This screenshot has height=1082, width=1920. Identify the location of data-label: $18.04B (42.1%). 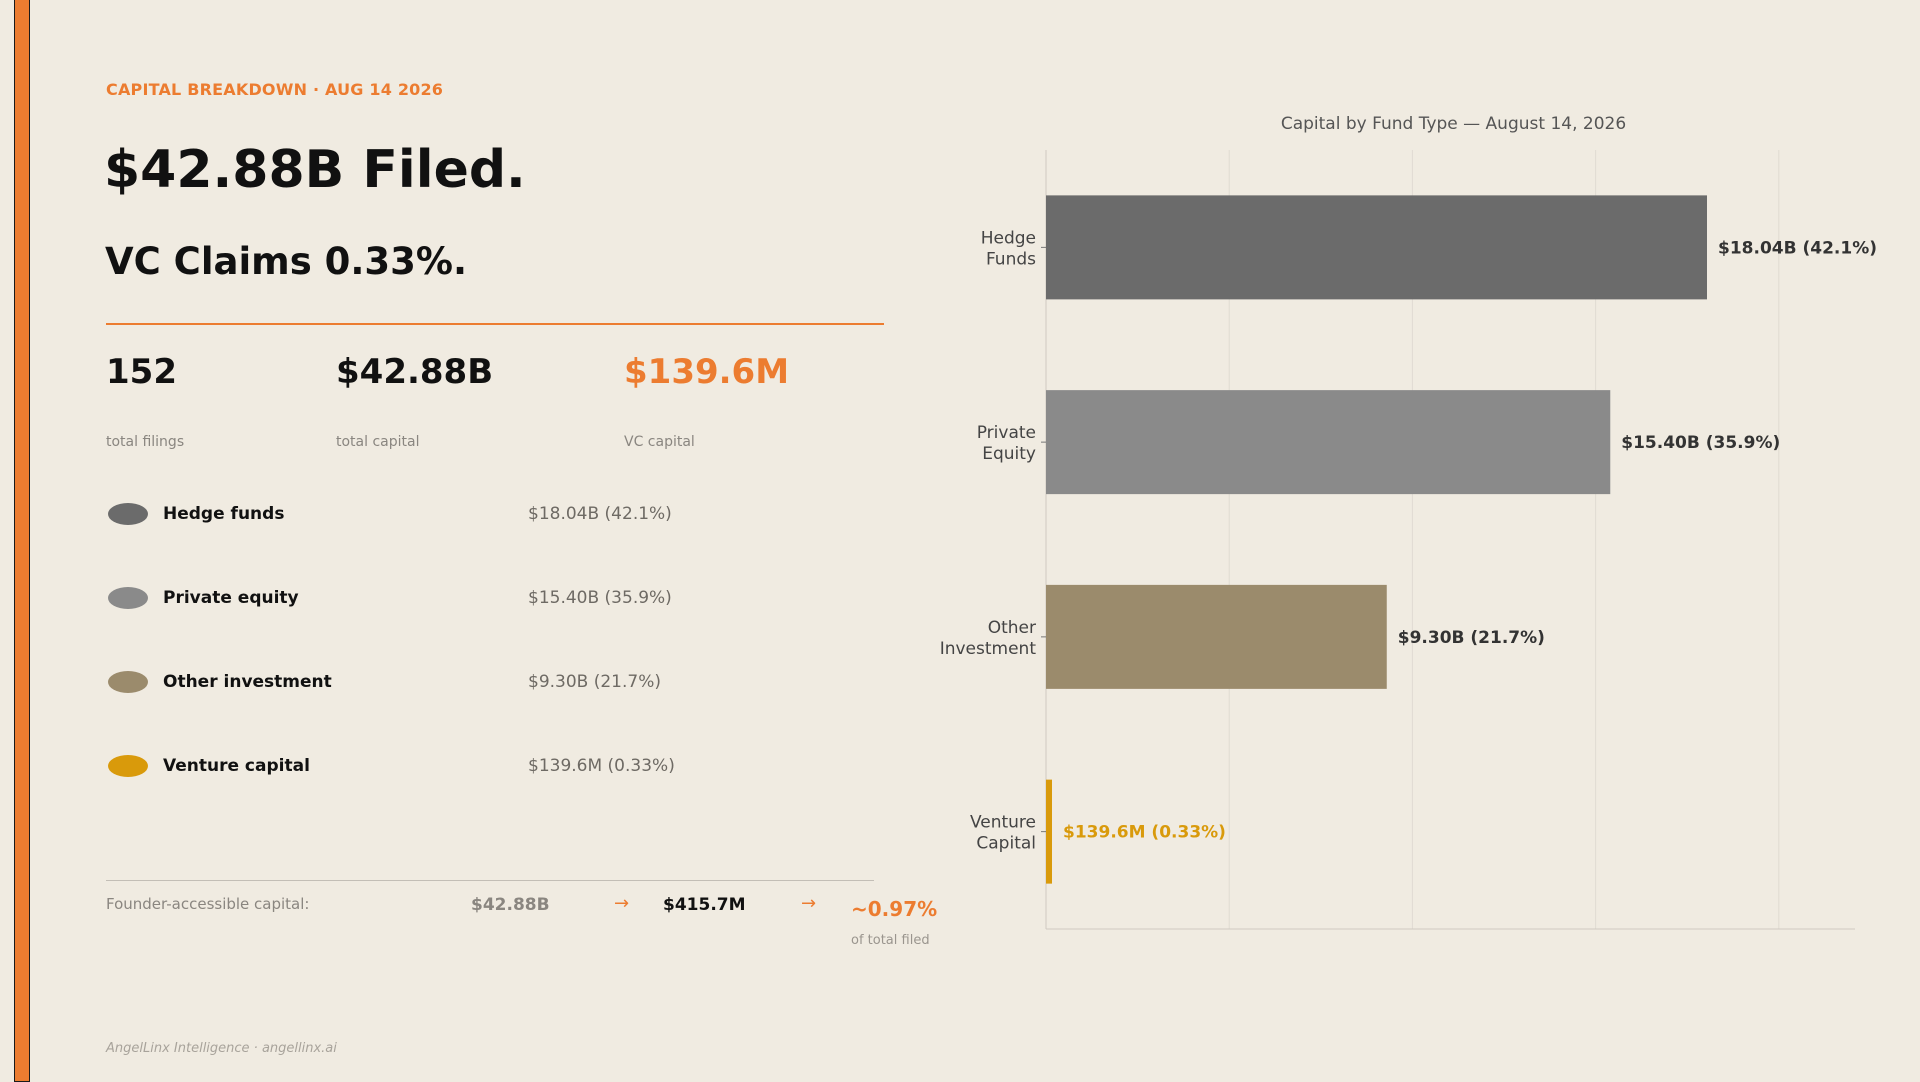
(1797, 248).